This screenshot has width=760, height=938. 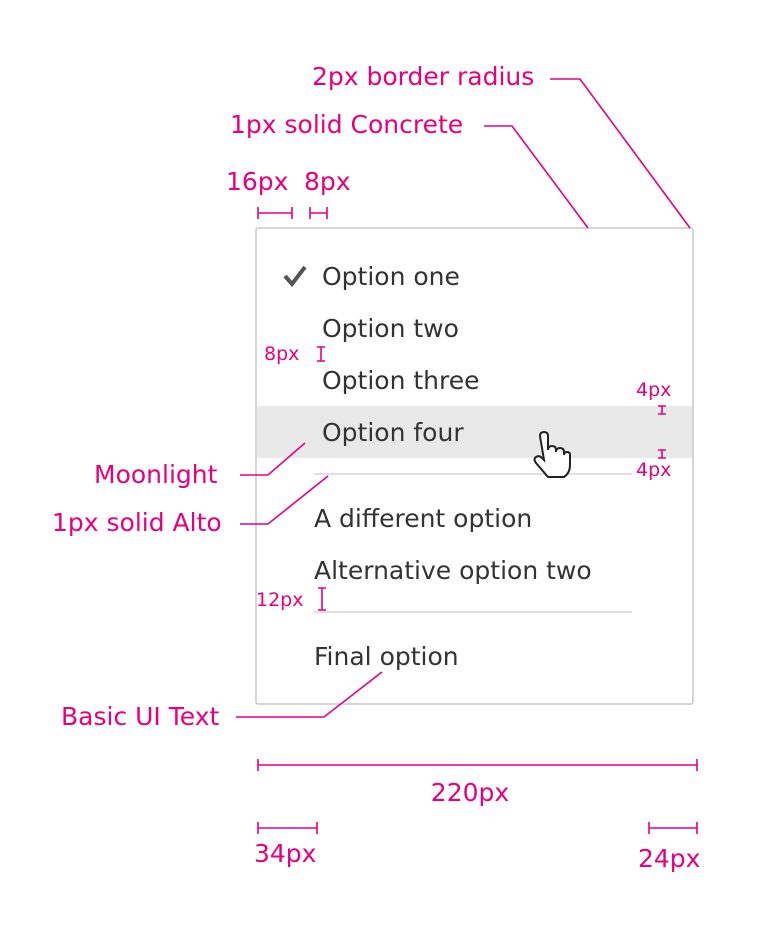 What do you see at coordinates (140, 716) in the screenshot?
I see `annotation: Basic UI Text` at bounding box center [140, 716].